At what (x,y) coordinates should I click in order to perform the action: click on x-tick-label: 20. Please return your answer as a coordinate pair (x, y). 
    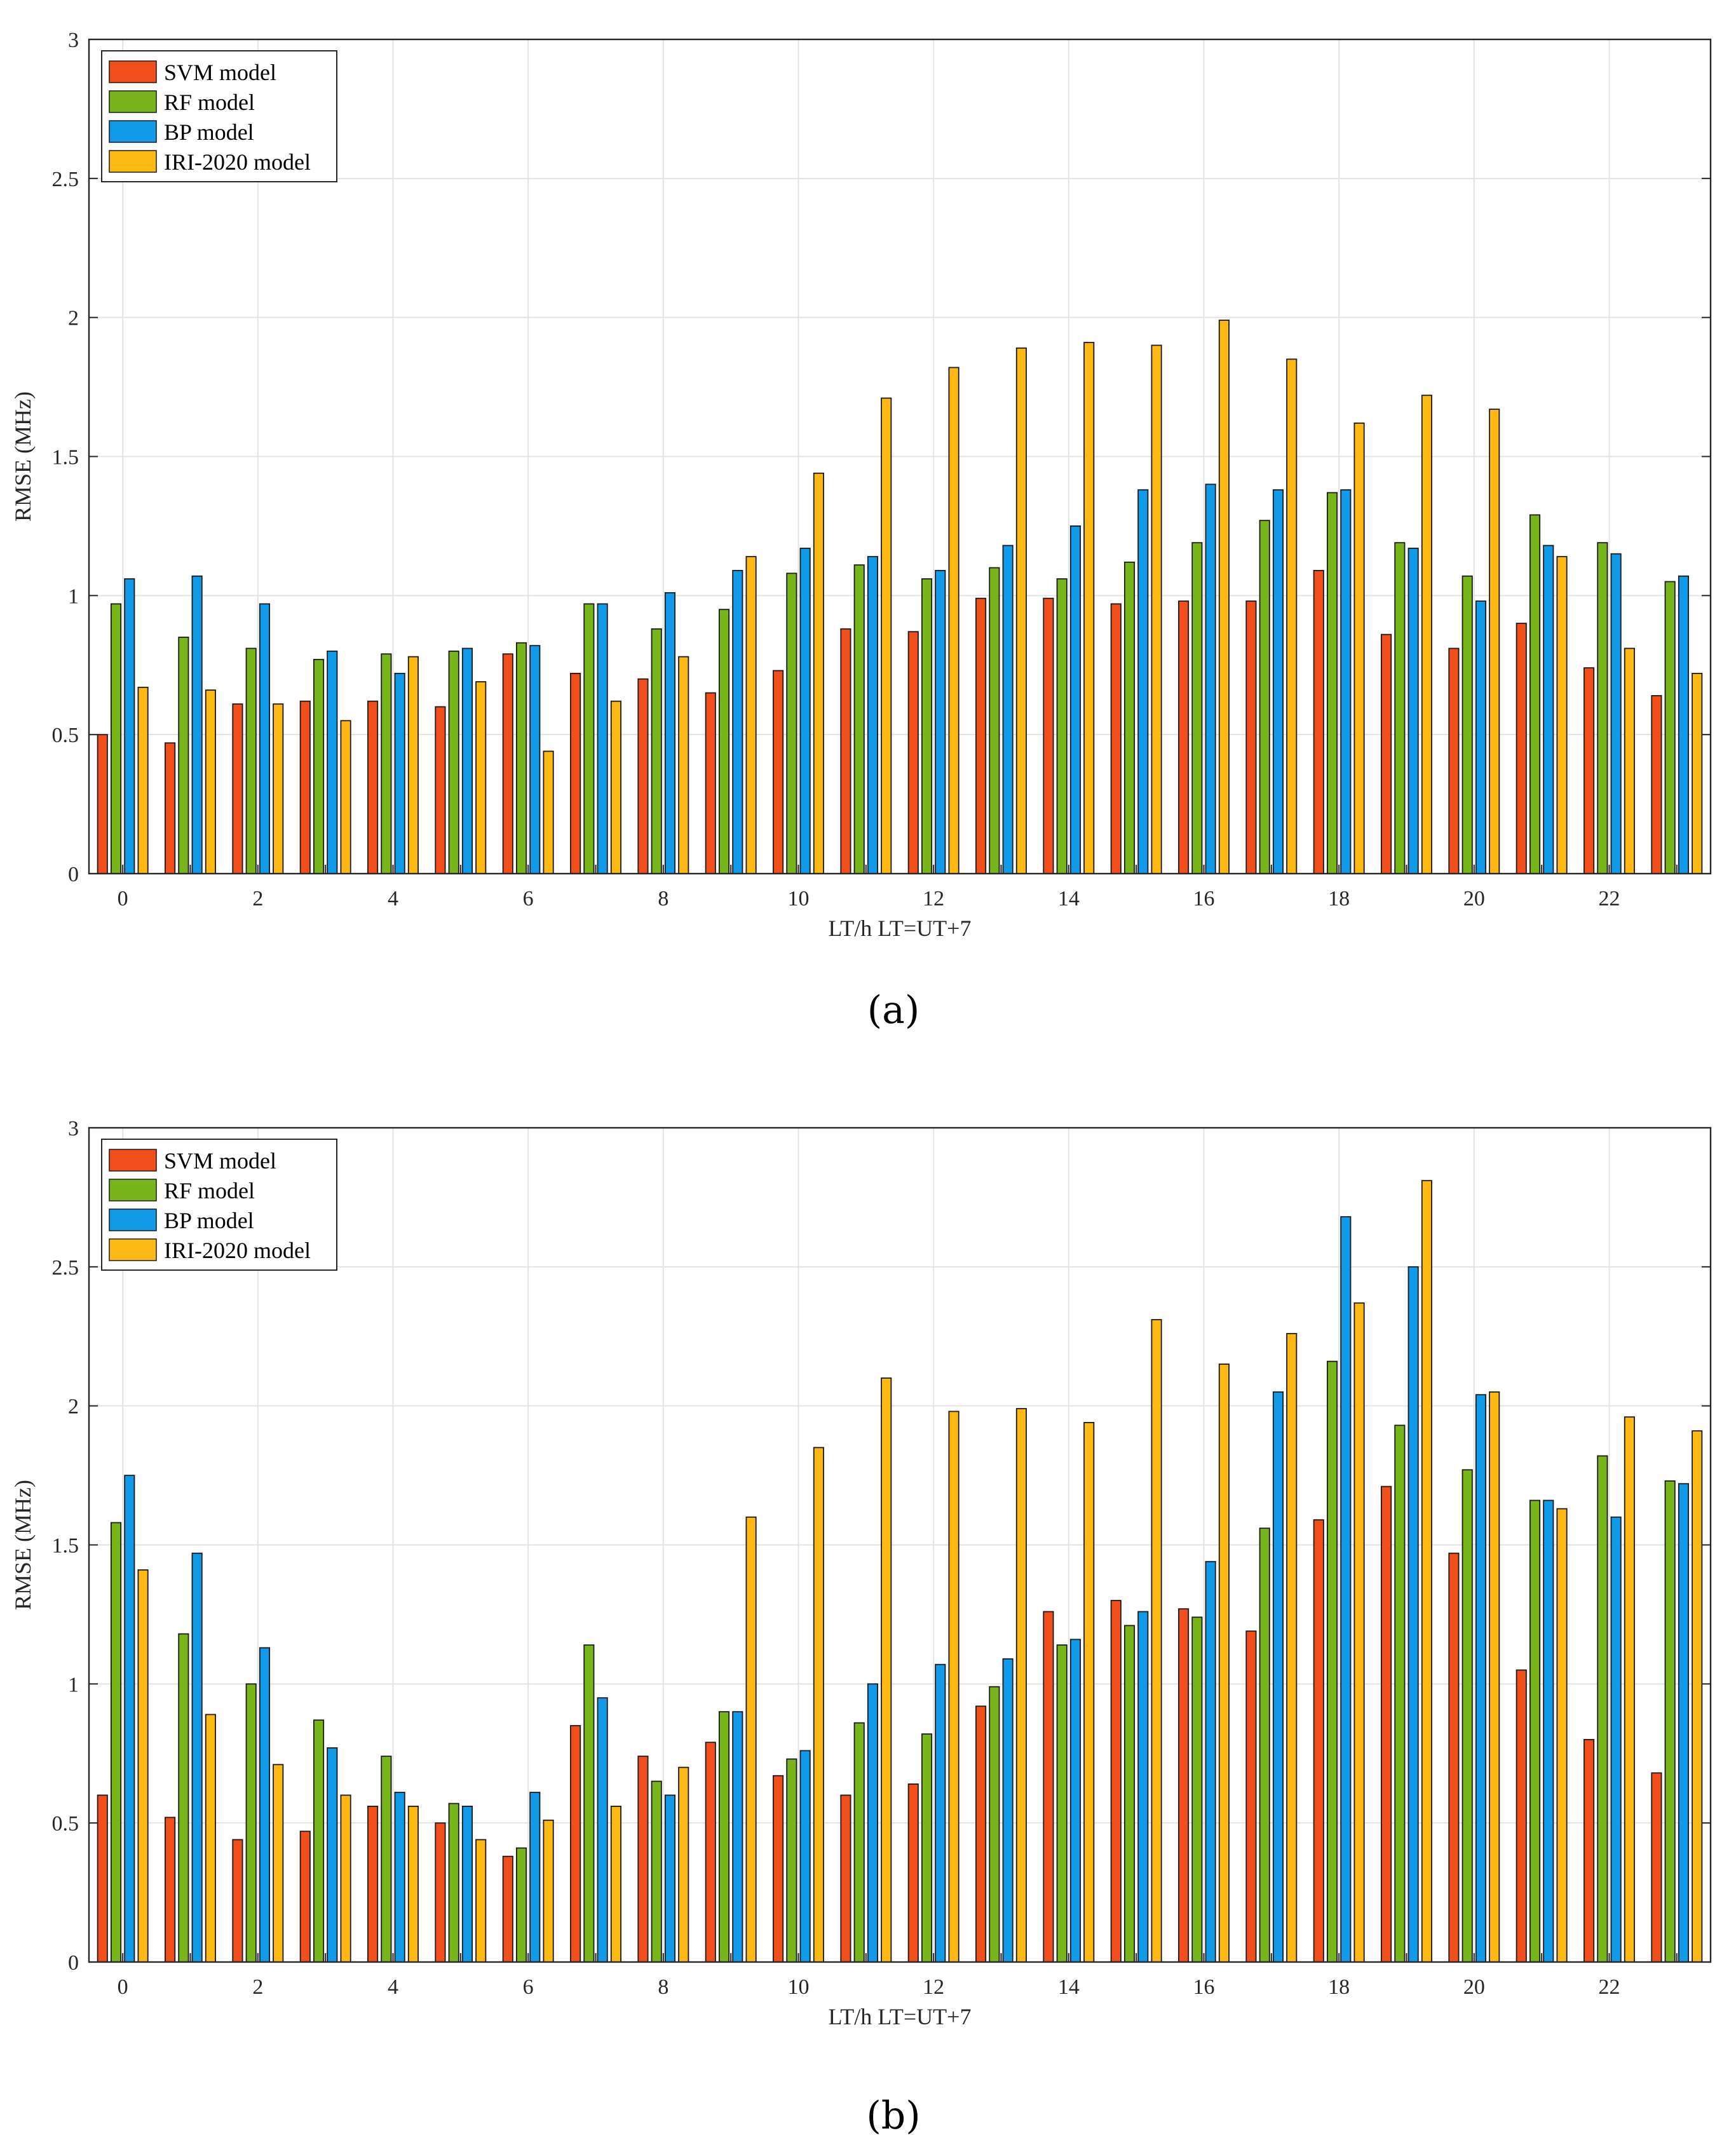
    Looking at the image, I should click on (1474, 898).